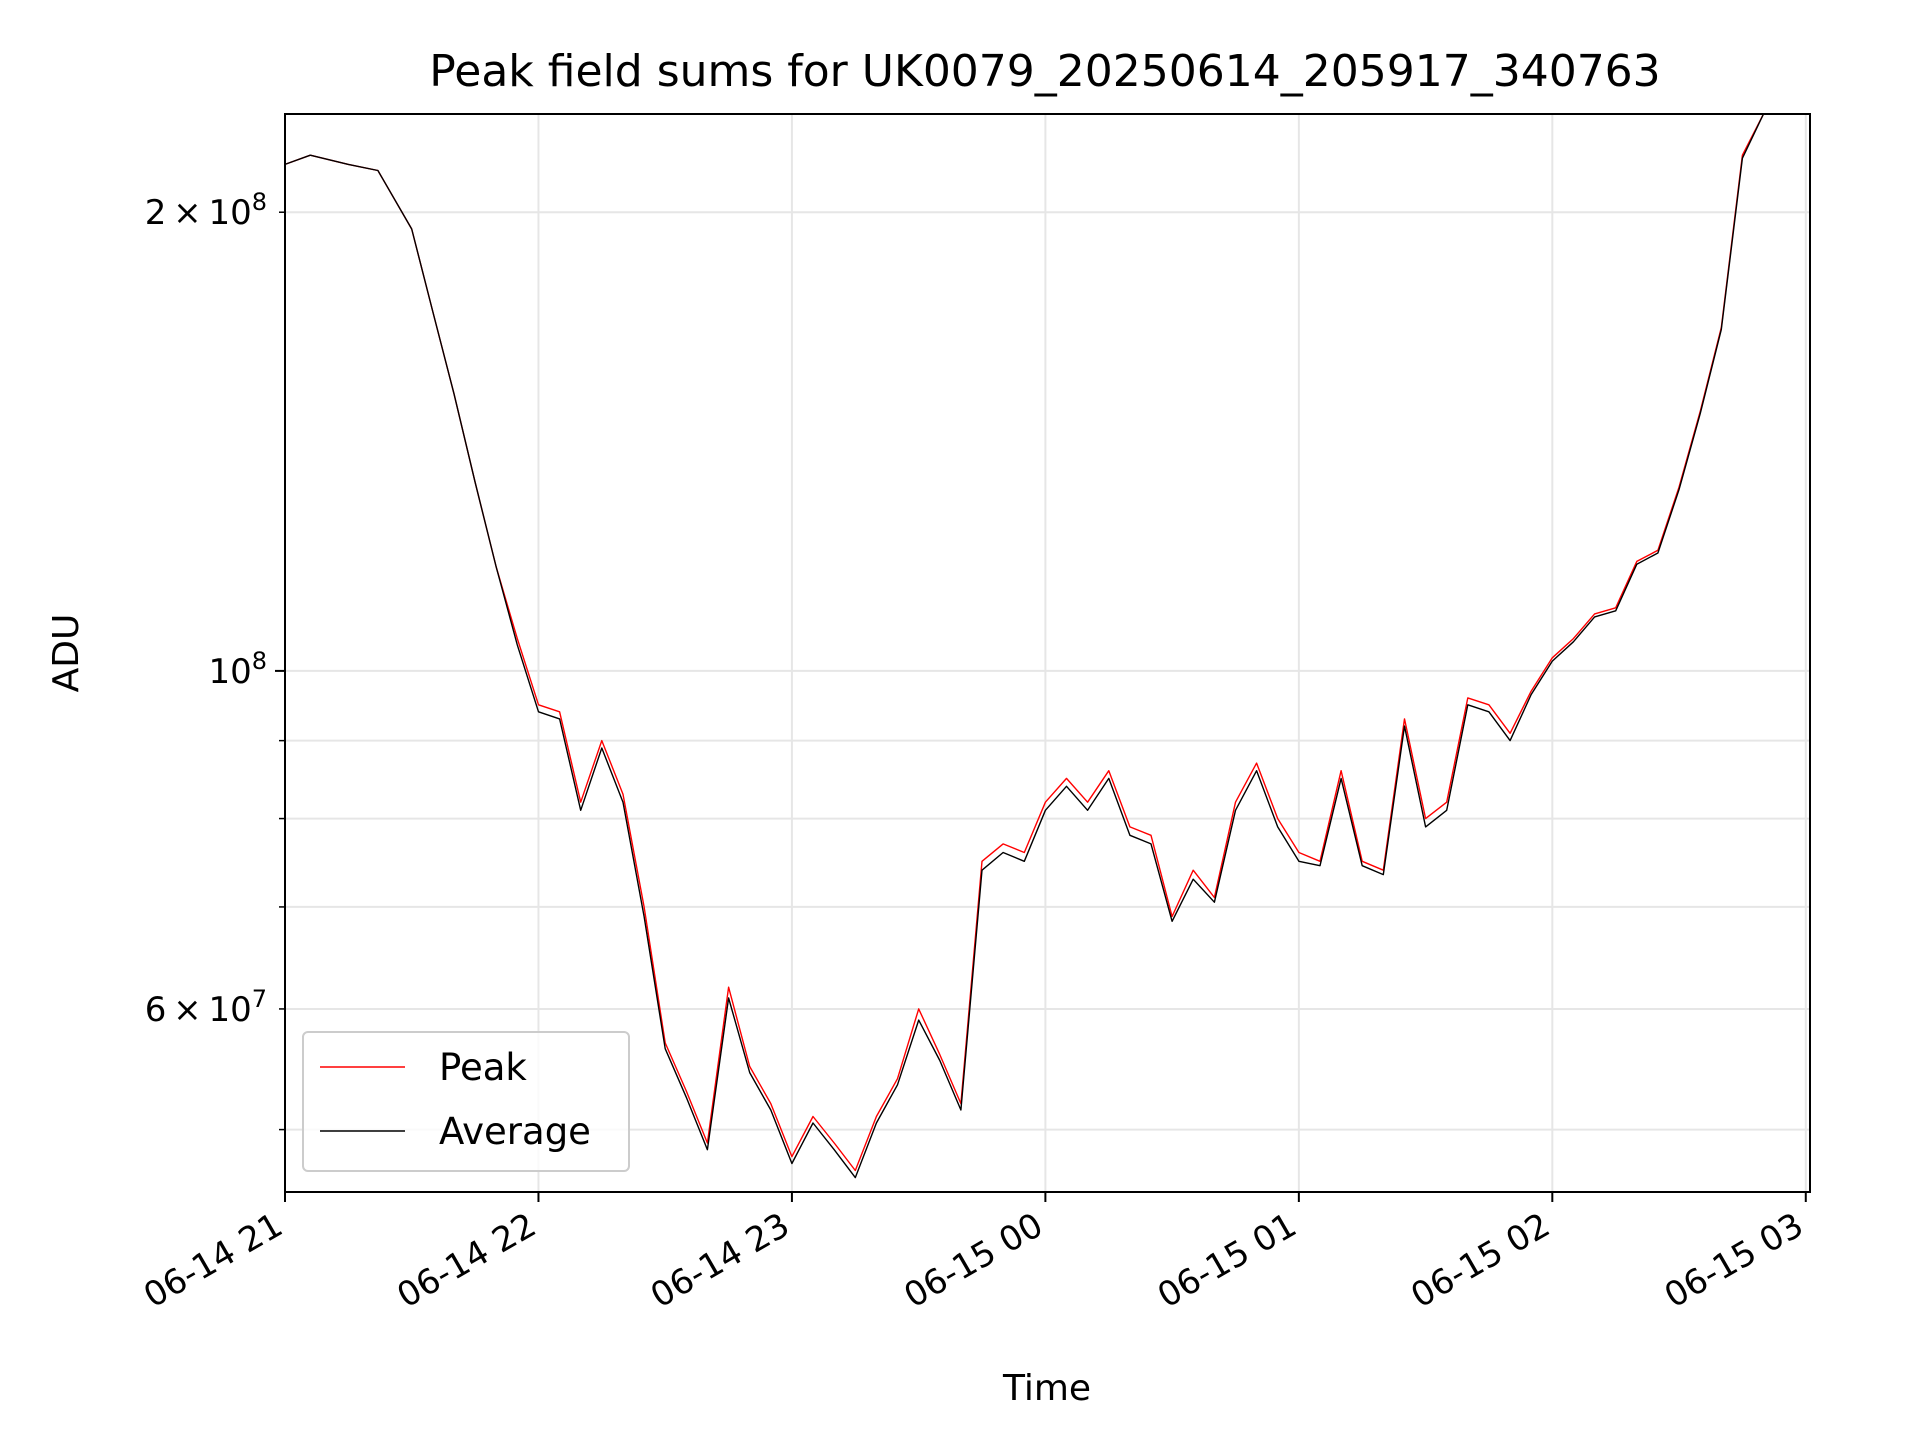 This screenshot has height=1440, width=1920. I want to click on legend-label-average: Average, so click(515, 1131).